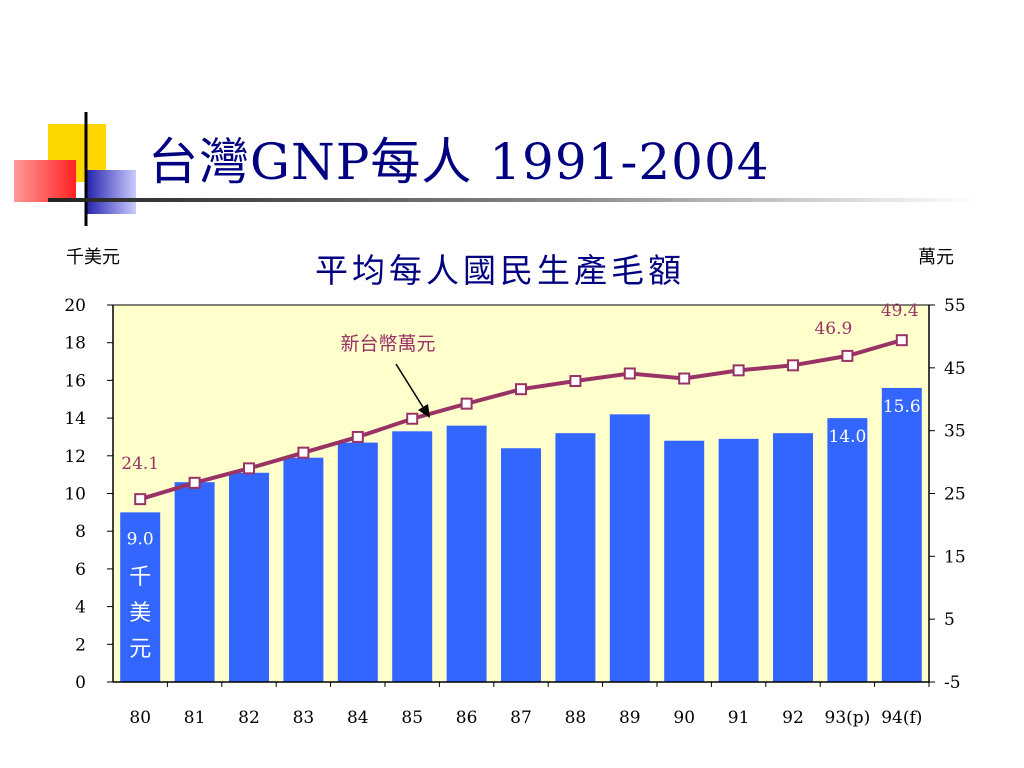  What do you see at coordinates (75, 344) in the screenshot?
I see `left-tick-label: 18` at bounding box center [75, 344].